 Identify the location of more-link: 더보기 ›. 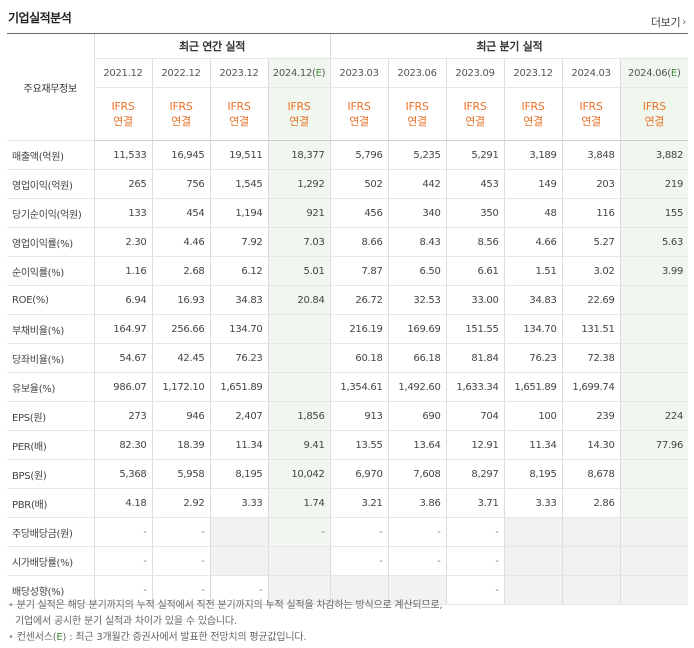
(668, 22).